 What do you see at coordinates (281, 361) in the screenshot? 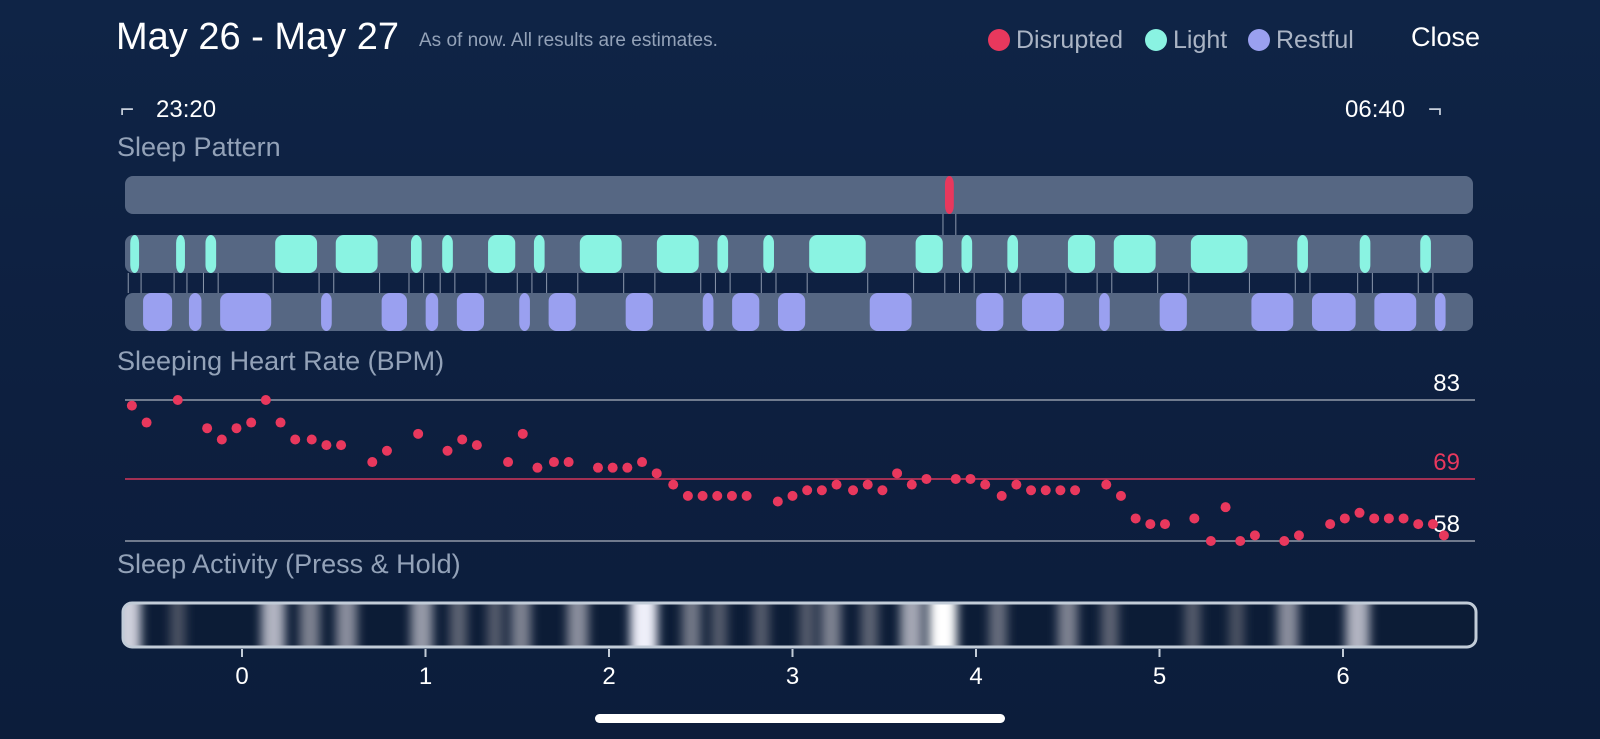
I see `heart-rate-title: Sleeping Heart Rate (BPM)` at bounding box center [281, 361].